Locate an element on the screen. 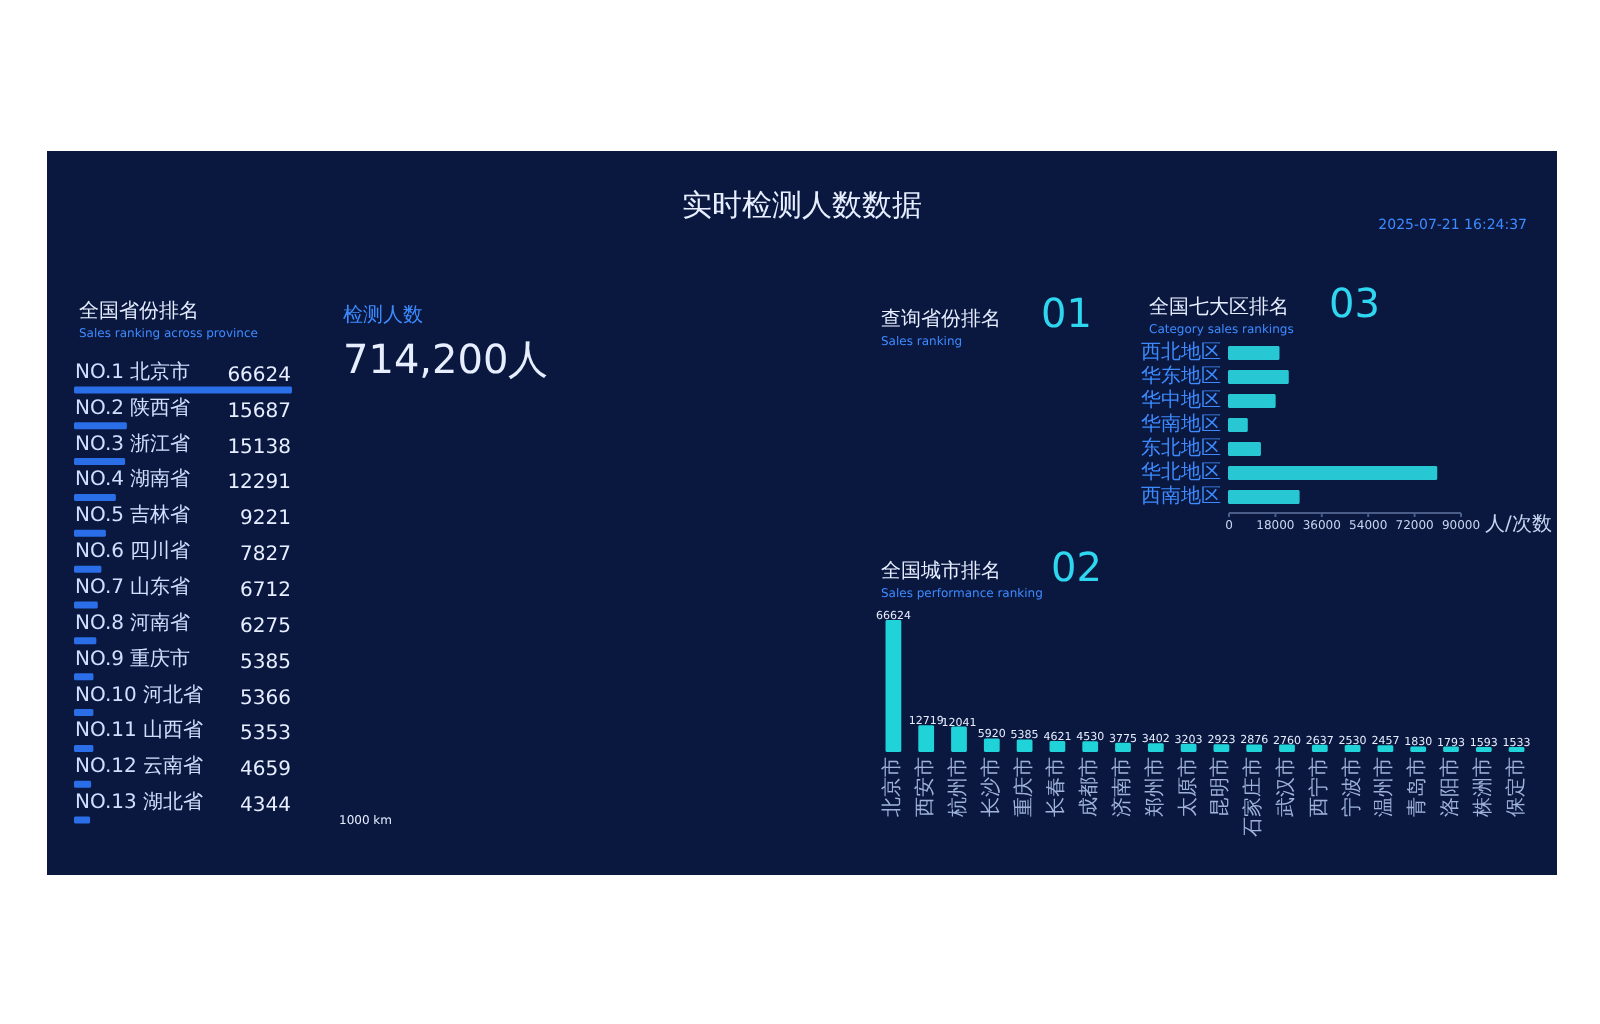 This screenshot has width=1600, height=1024. x-tick-label: 温州市 is located at coordinates (1384, 787).